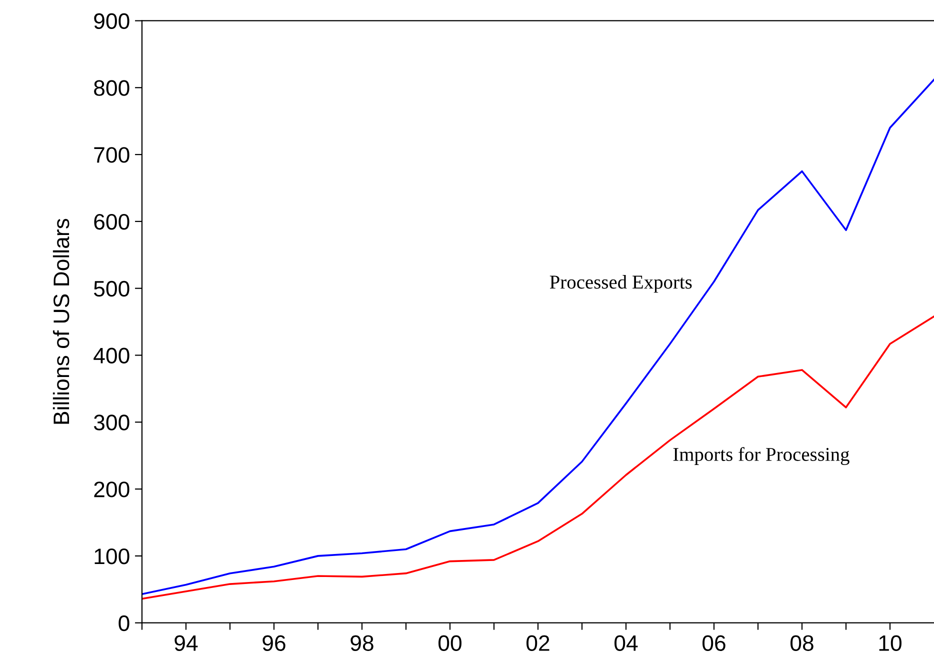  Describe the element at coordinates (112, 422) in the screenshot. I see `y-tick-label: 300` at that location.